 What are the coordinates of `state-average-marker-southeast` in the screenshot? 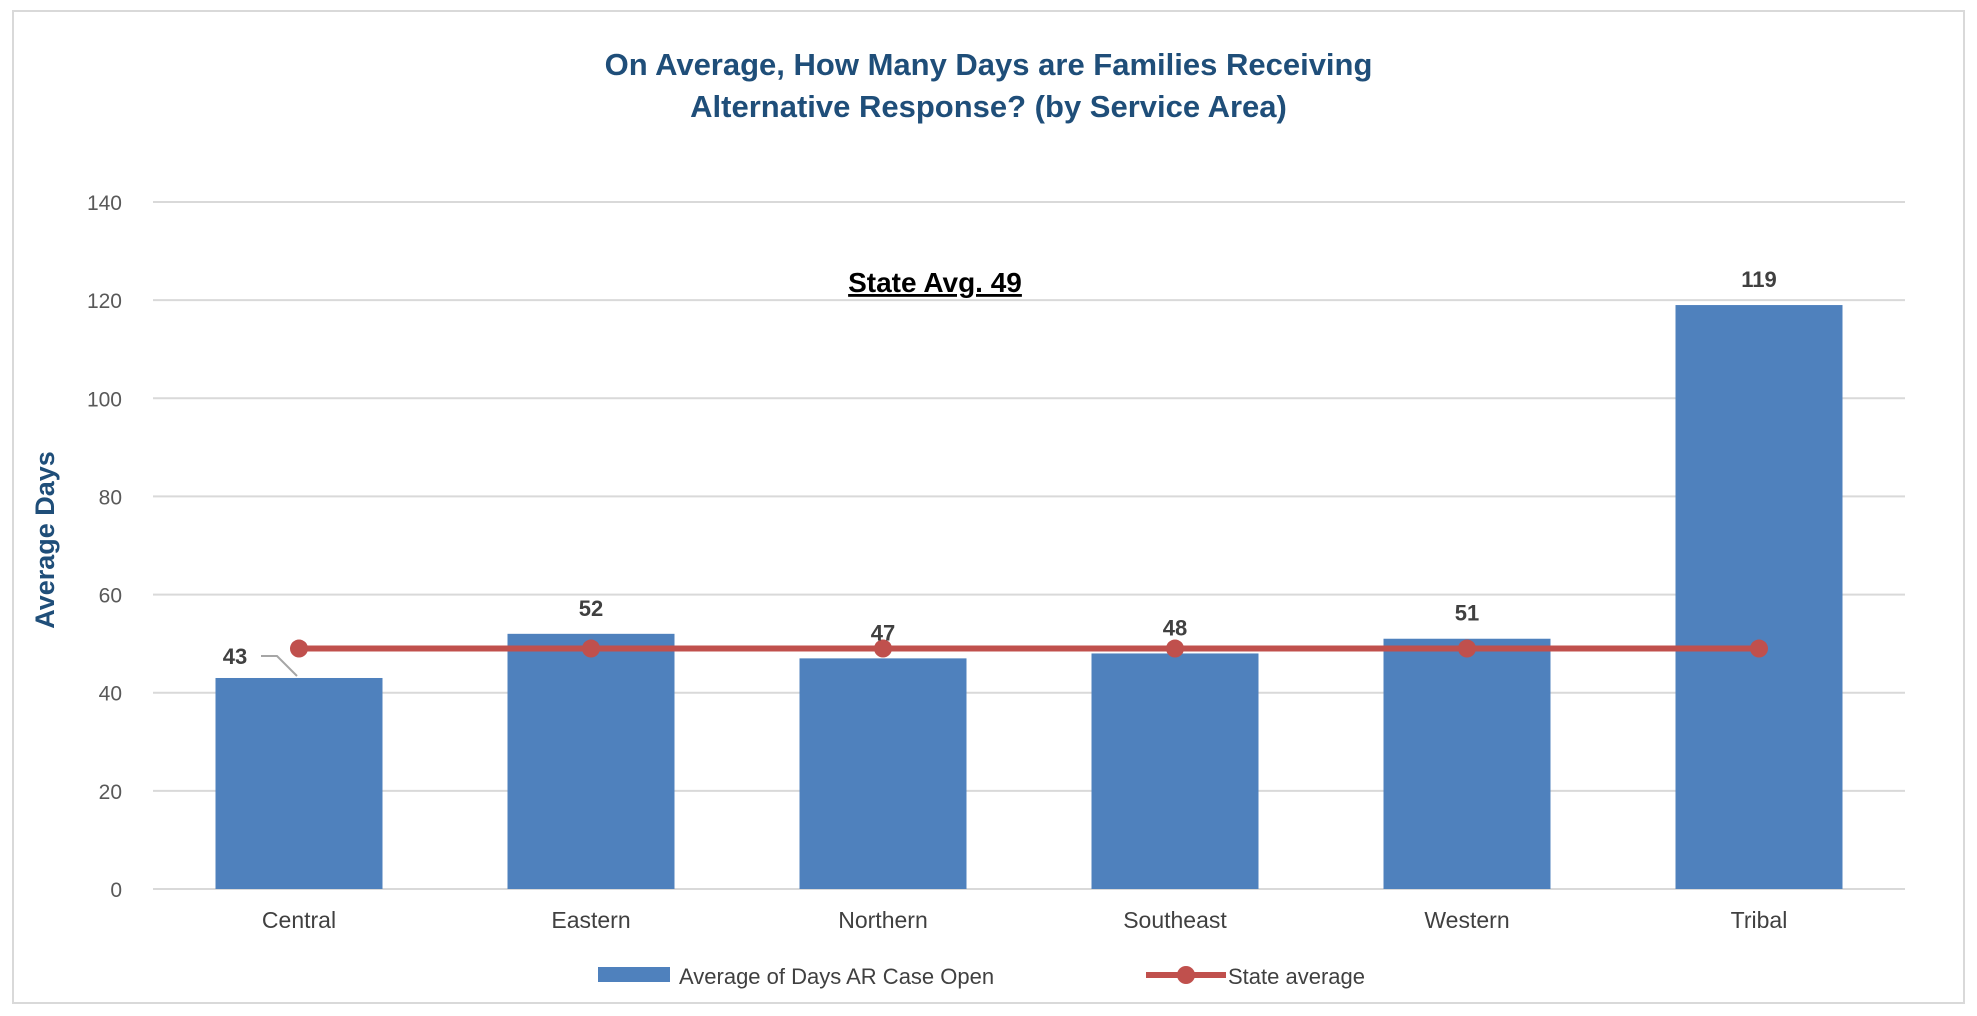 It's located at (1175, 648).